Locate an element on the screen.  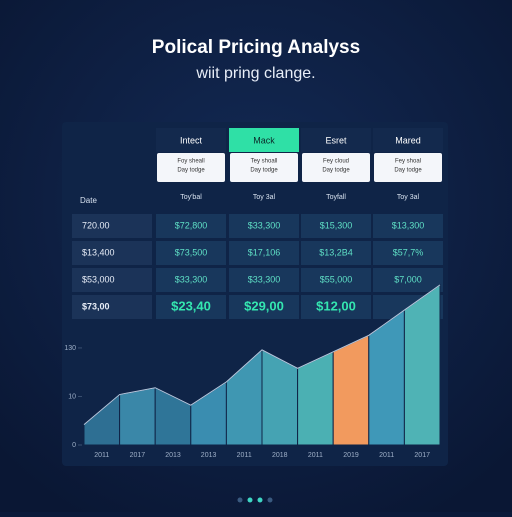
column-header-label: Intect is located at coordinates (191, 140).